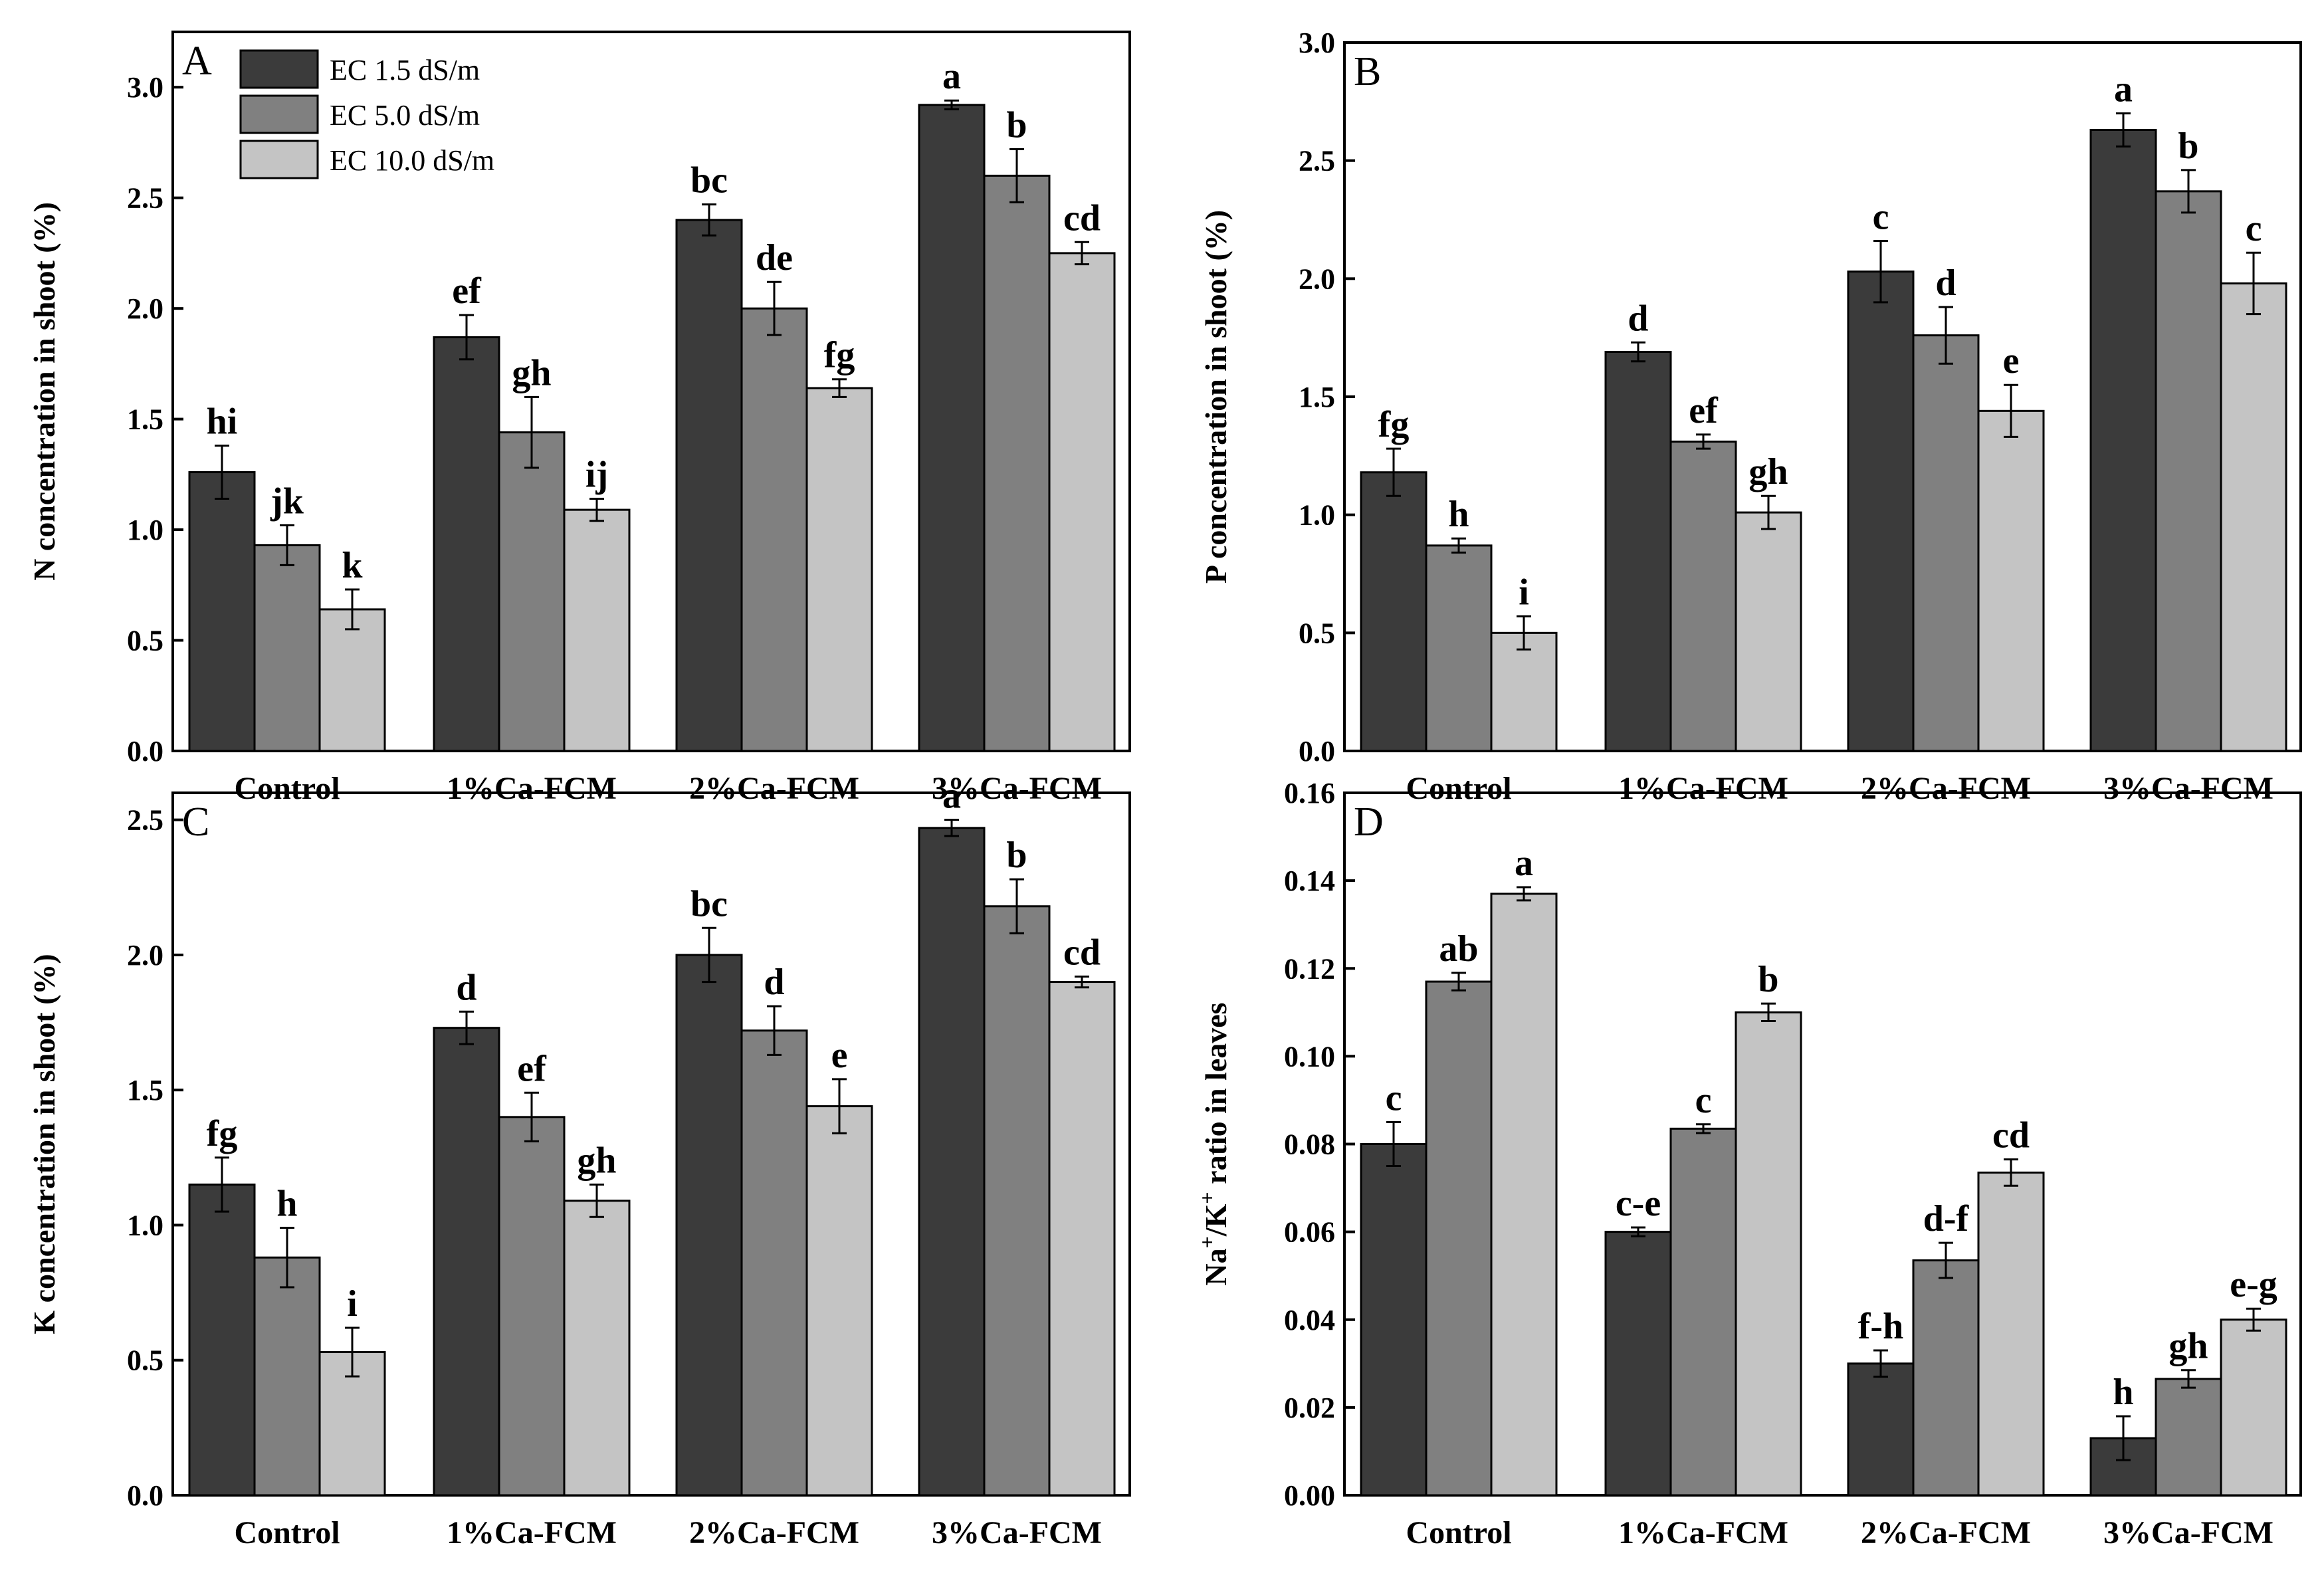  I want to click on y-tick-label: 2.5, so click(145, 198).